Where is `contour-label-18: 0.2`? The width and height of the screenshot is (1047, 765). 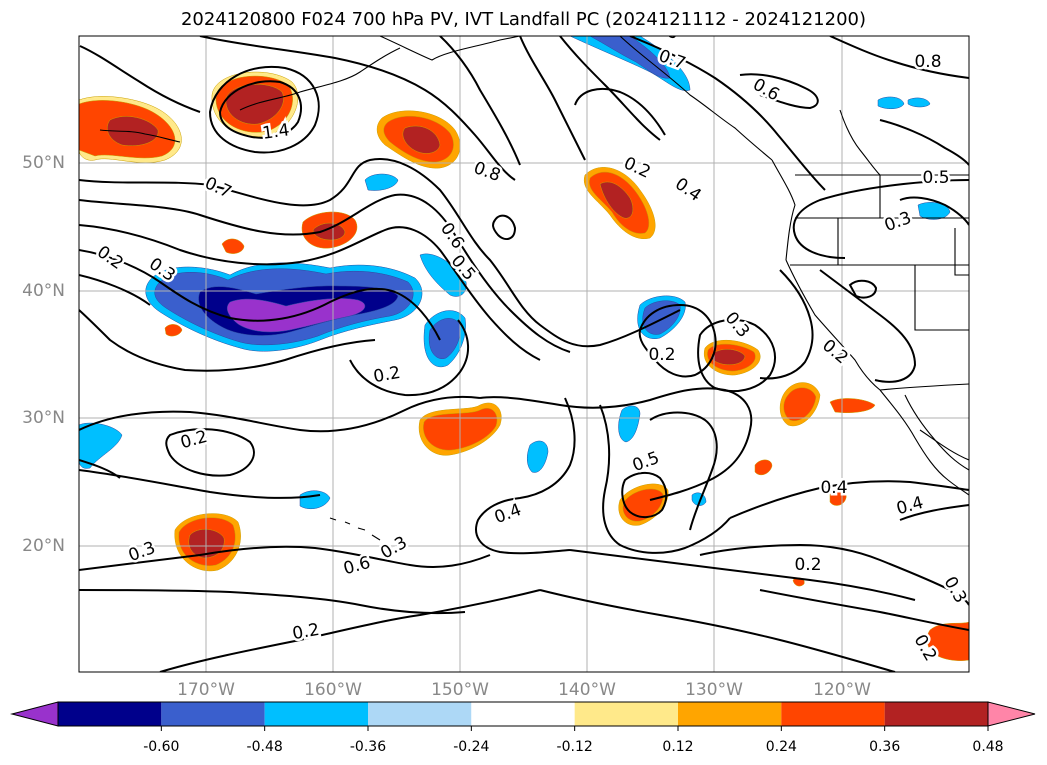
contour-label-18: 0.2 is located at coordinates (661, 355).